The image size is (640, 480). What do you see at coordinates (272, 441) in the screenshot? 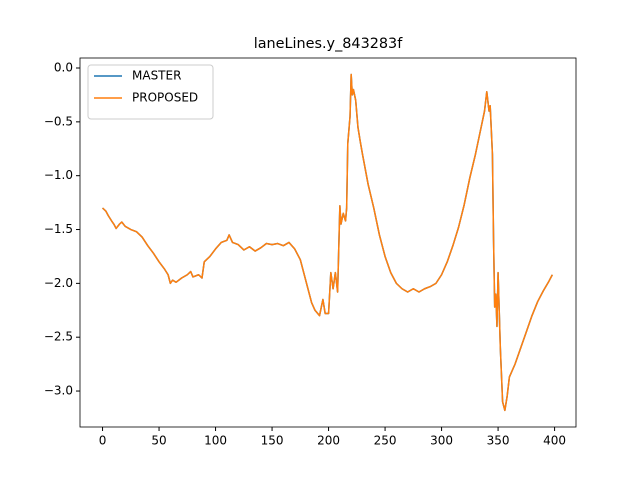
I see `x-tick-label: 150` at bounding box center [272, 441].